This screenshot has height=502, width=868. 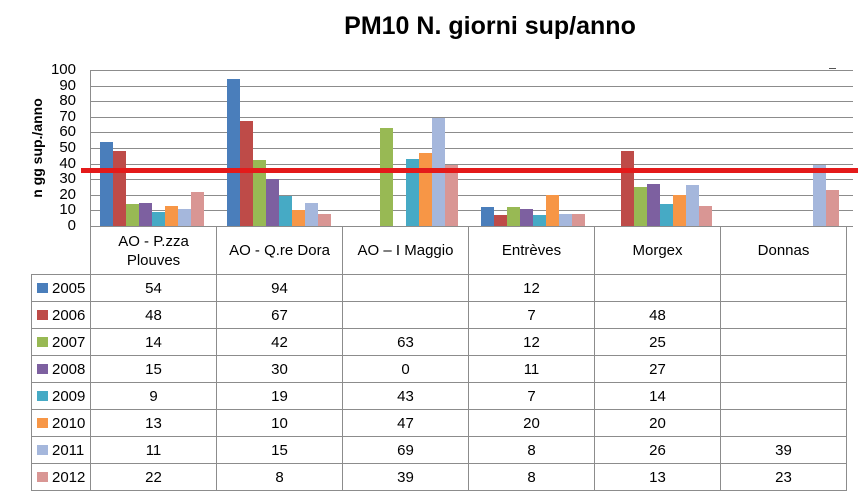 What do you see at coordinates (531, 423) in the screenshot?
I see `table-cell: 20` at bounding box center [531, 423].